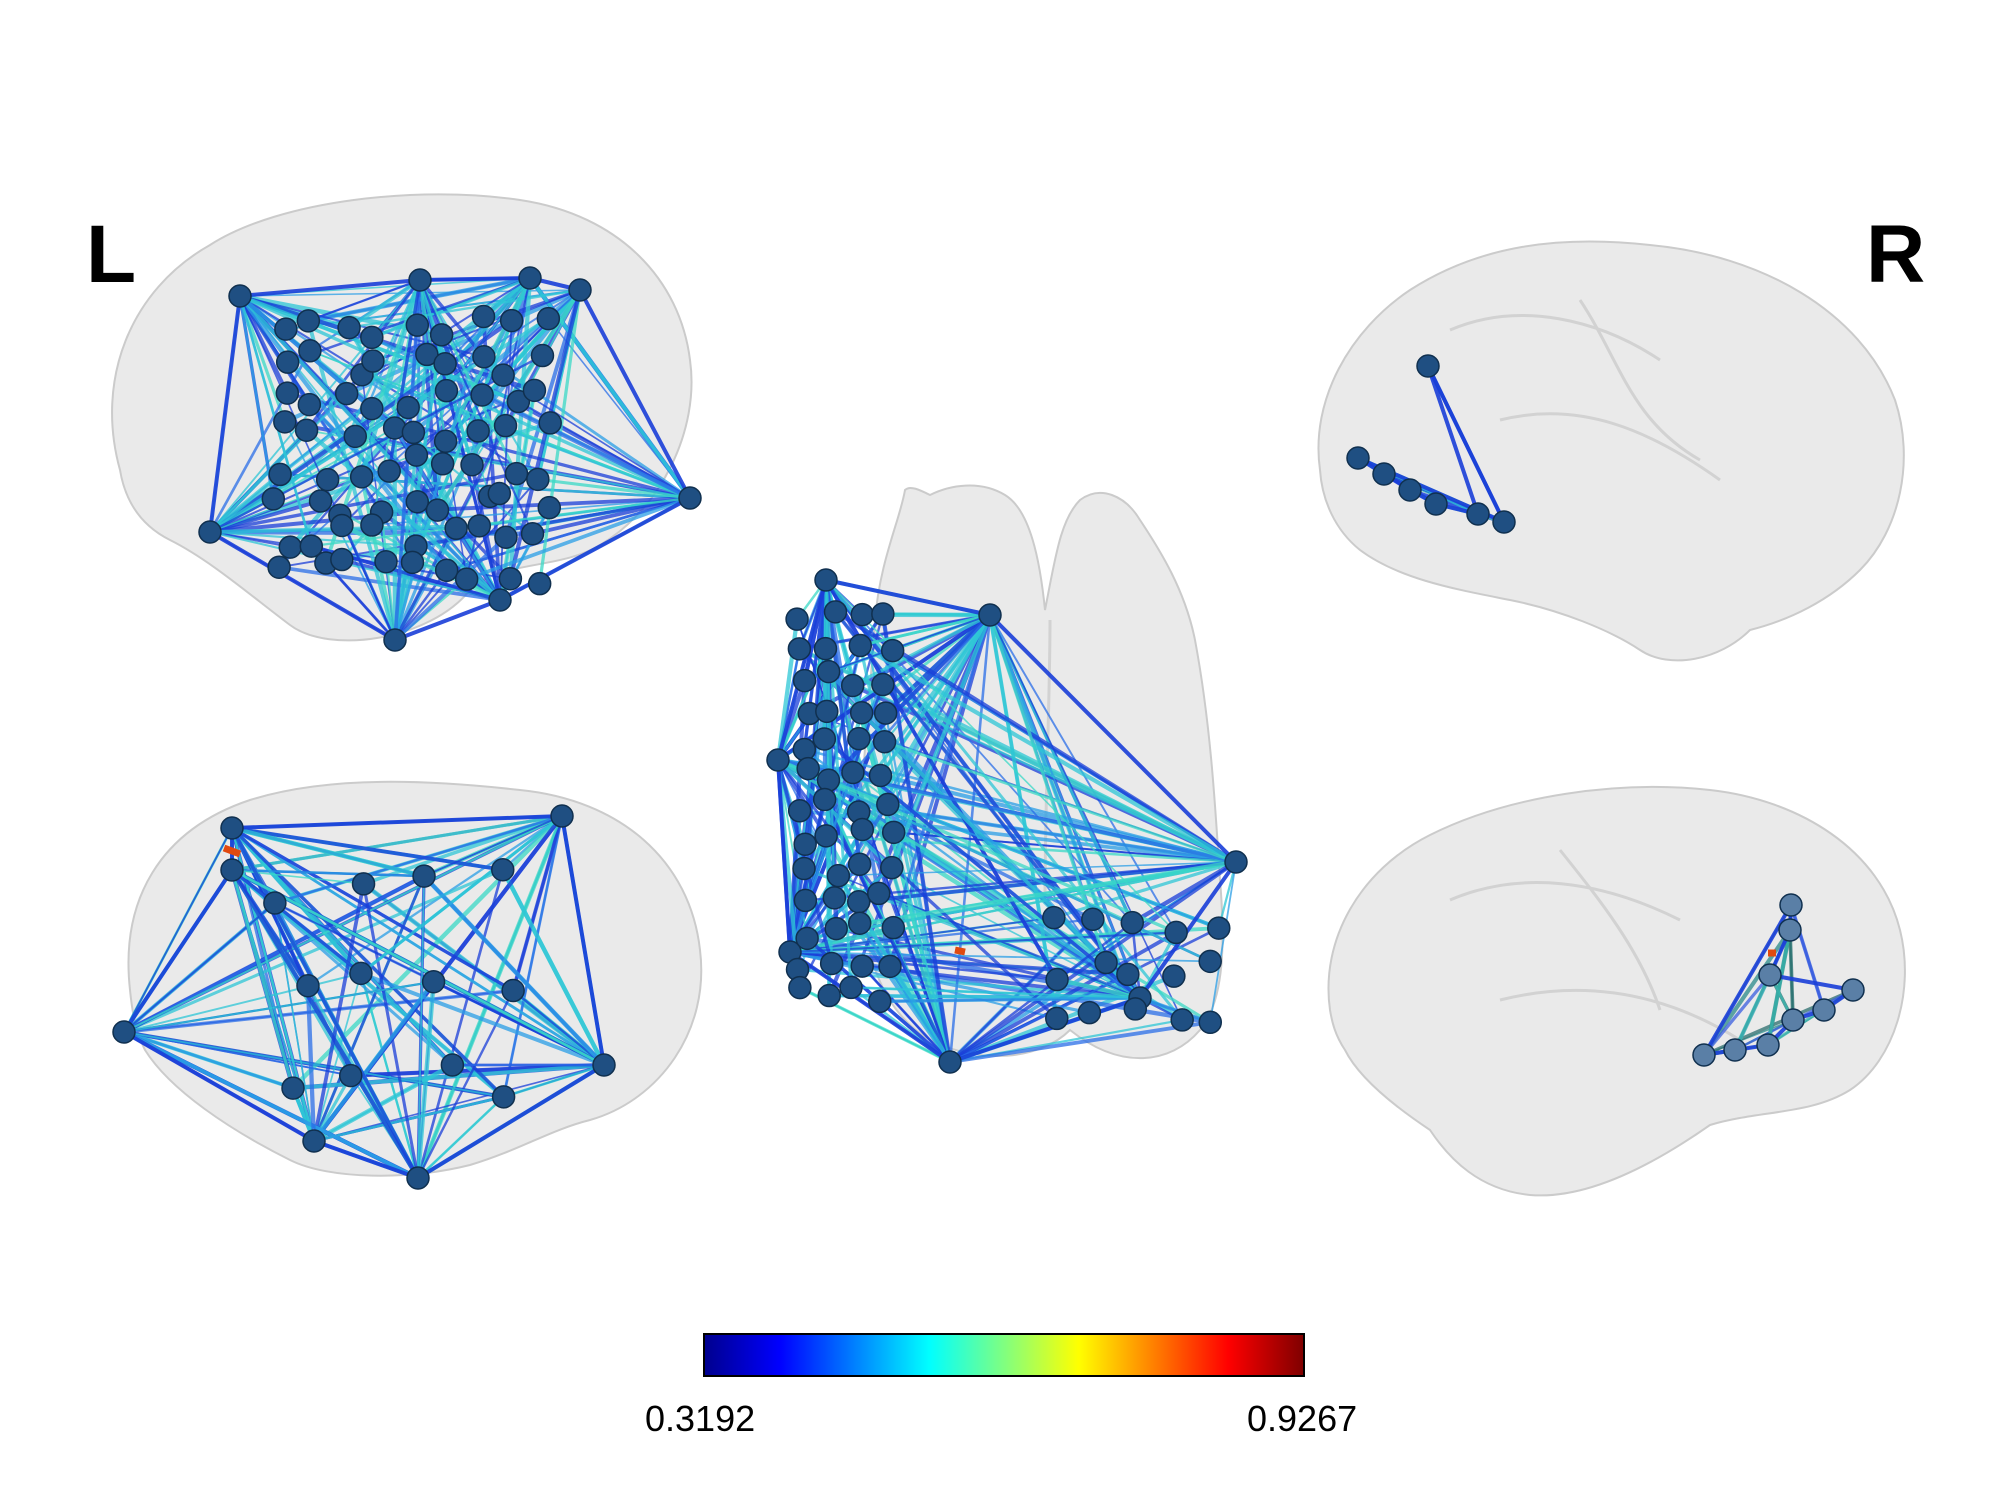 The image size is (2000, 1505). I want to click on right-hemisphere-label: R, so click(1895, 255).